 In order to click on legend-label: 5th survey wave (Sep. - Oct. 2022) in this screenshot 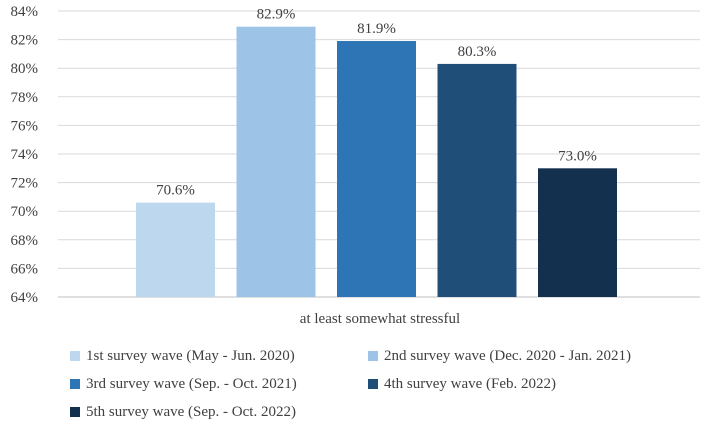, I will do `click(191, 411)`.